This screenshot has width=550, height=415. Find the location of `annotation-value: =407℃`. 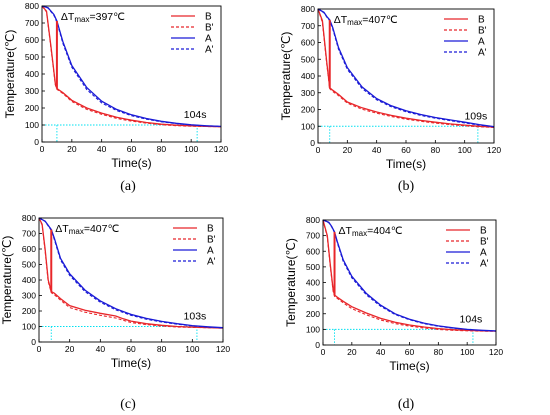

annotation-value: =407℃ is located at coordinates (380, 20).